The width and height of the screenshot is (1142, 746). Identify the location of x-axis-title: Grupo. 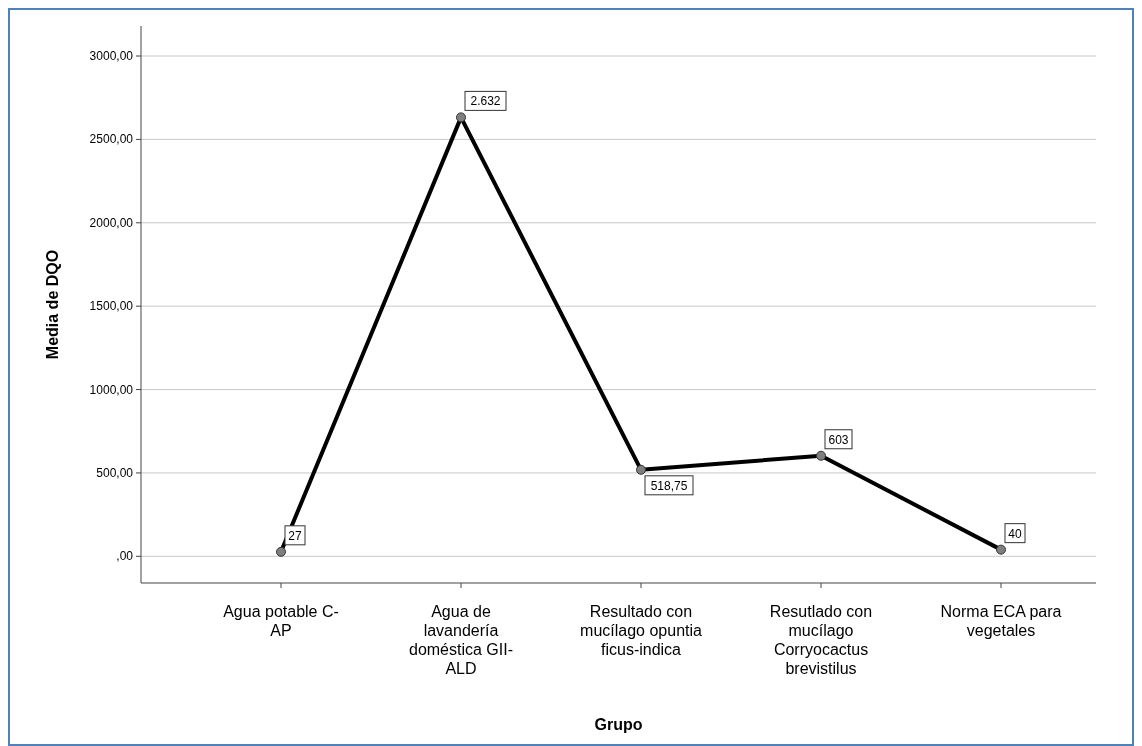
(618, 724).